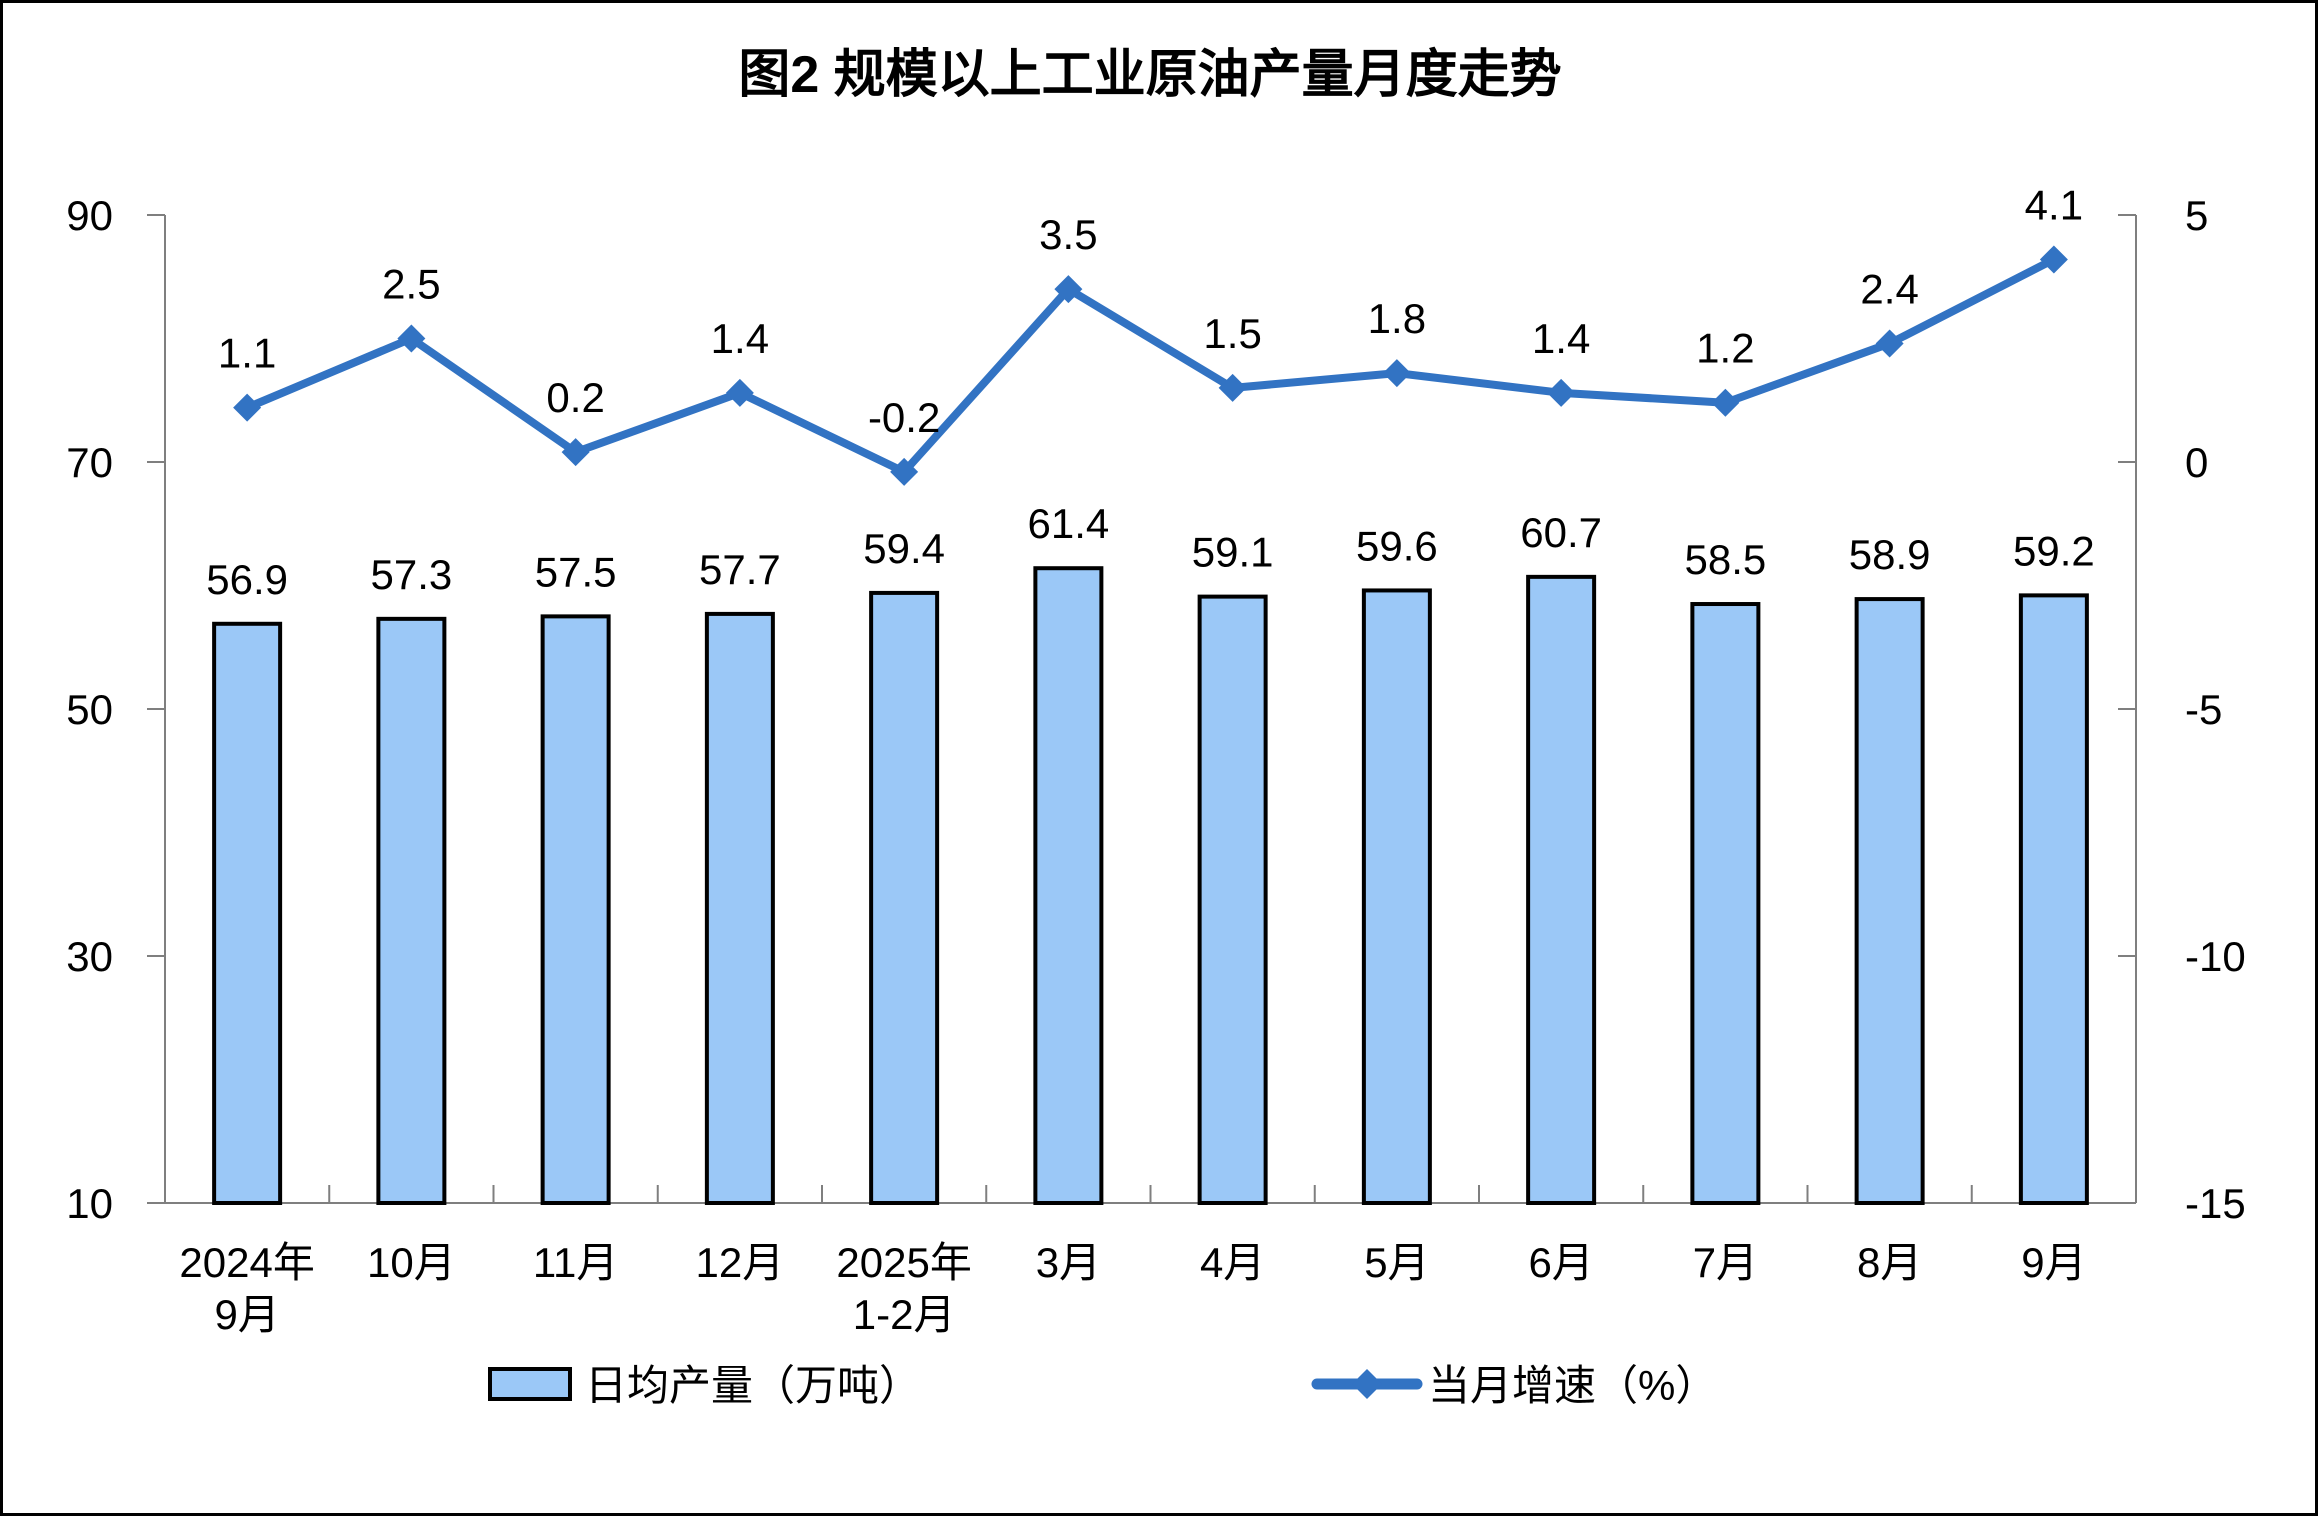 The image size is (2318, 1521). Describe the element at coordinates (1367, 1384) in the screenshot. I see `legend-diamond-marker-icon` at that location.